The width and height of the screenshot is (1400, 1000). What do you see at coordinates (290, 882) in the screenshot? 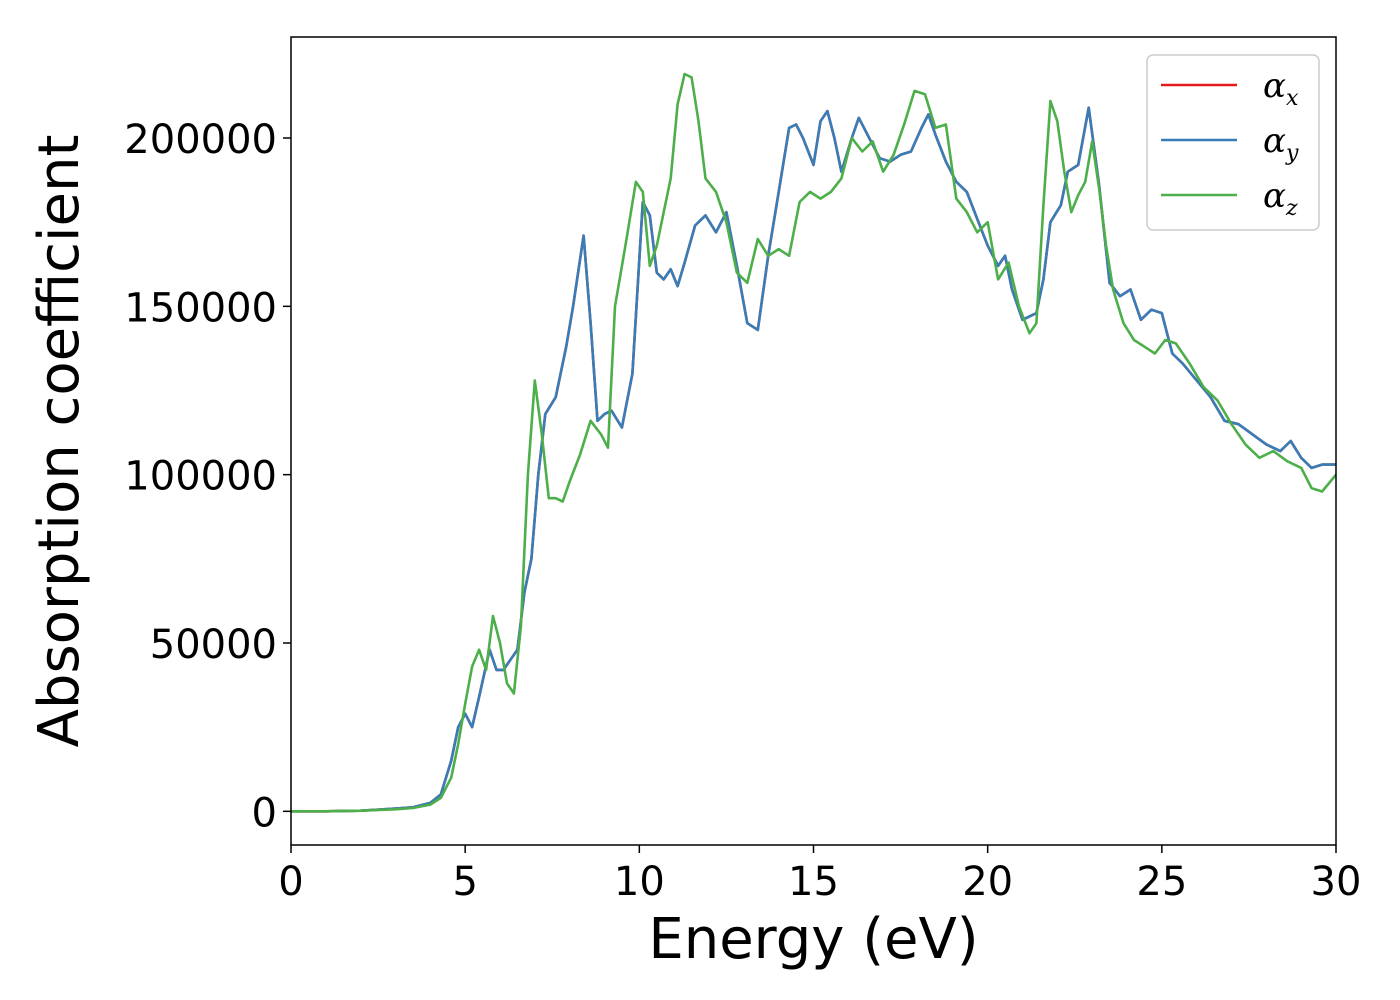
I see `x-tick-label: 0` at bounding box center [290, 882].